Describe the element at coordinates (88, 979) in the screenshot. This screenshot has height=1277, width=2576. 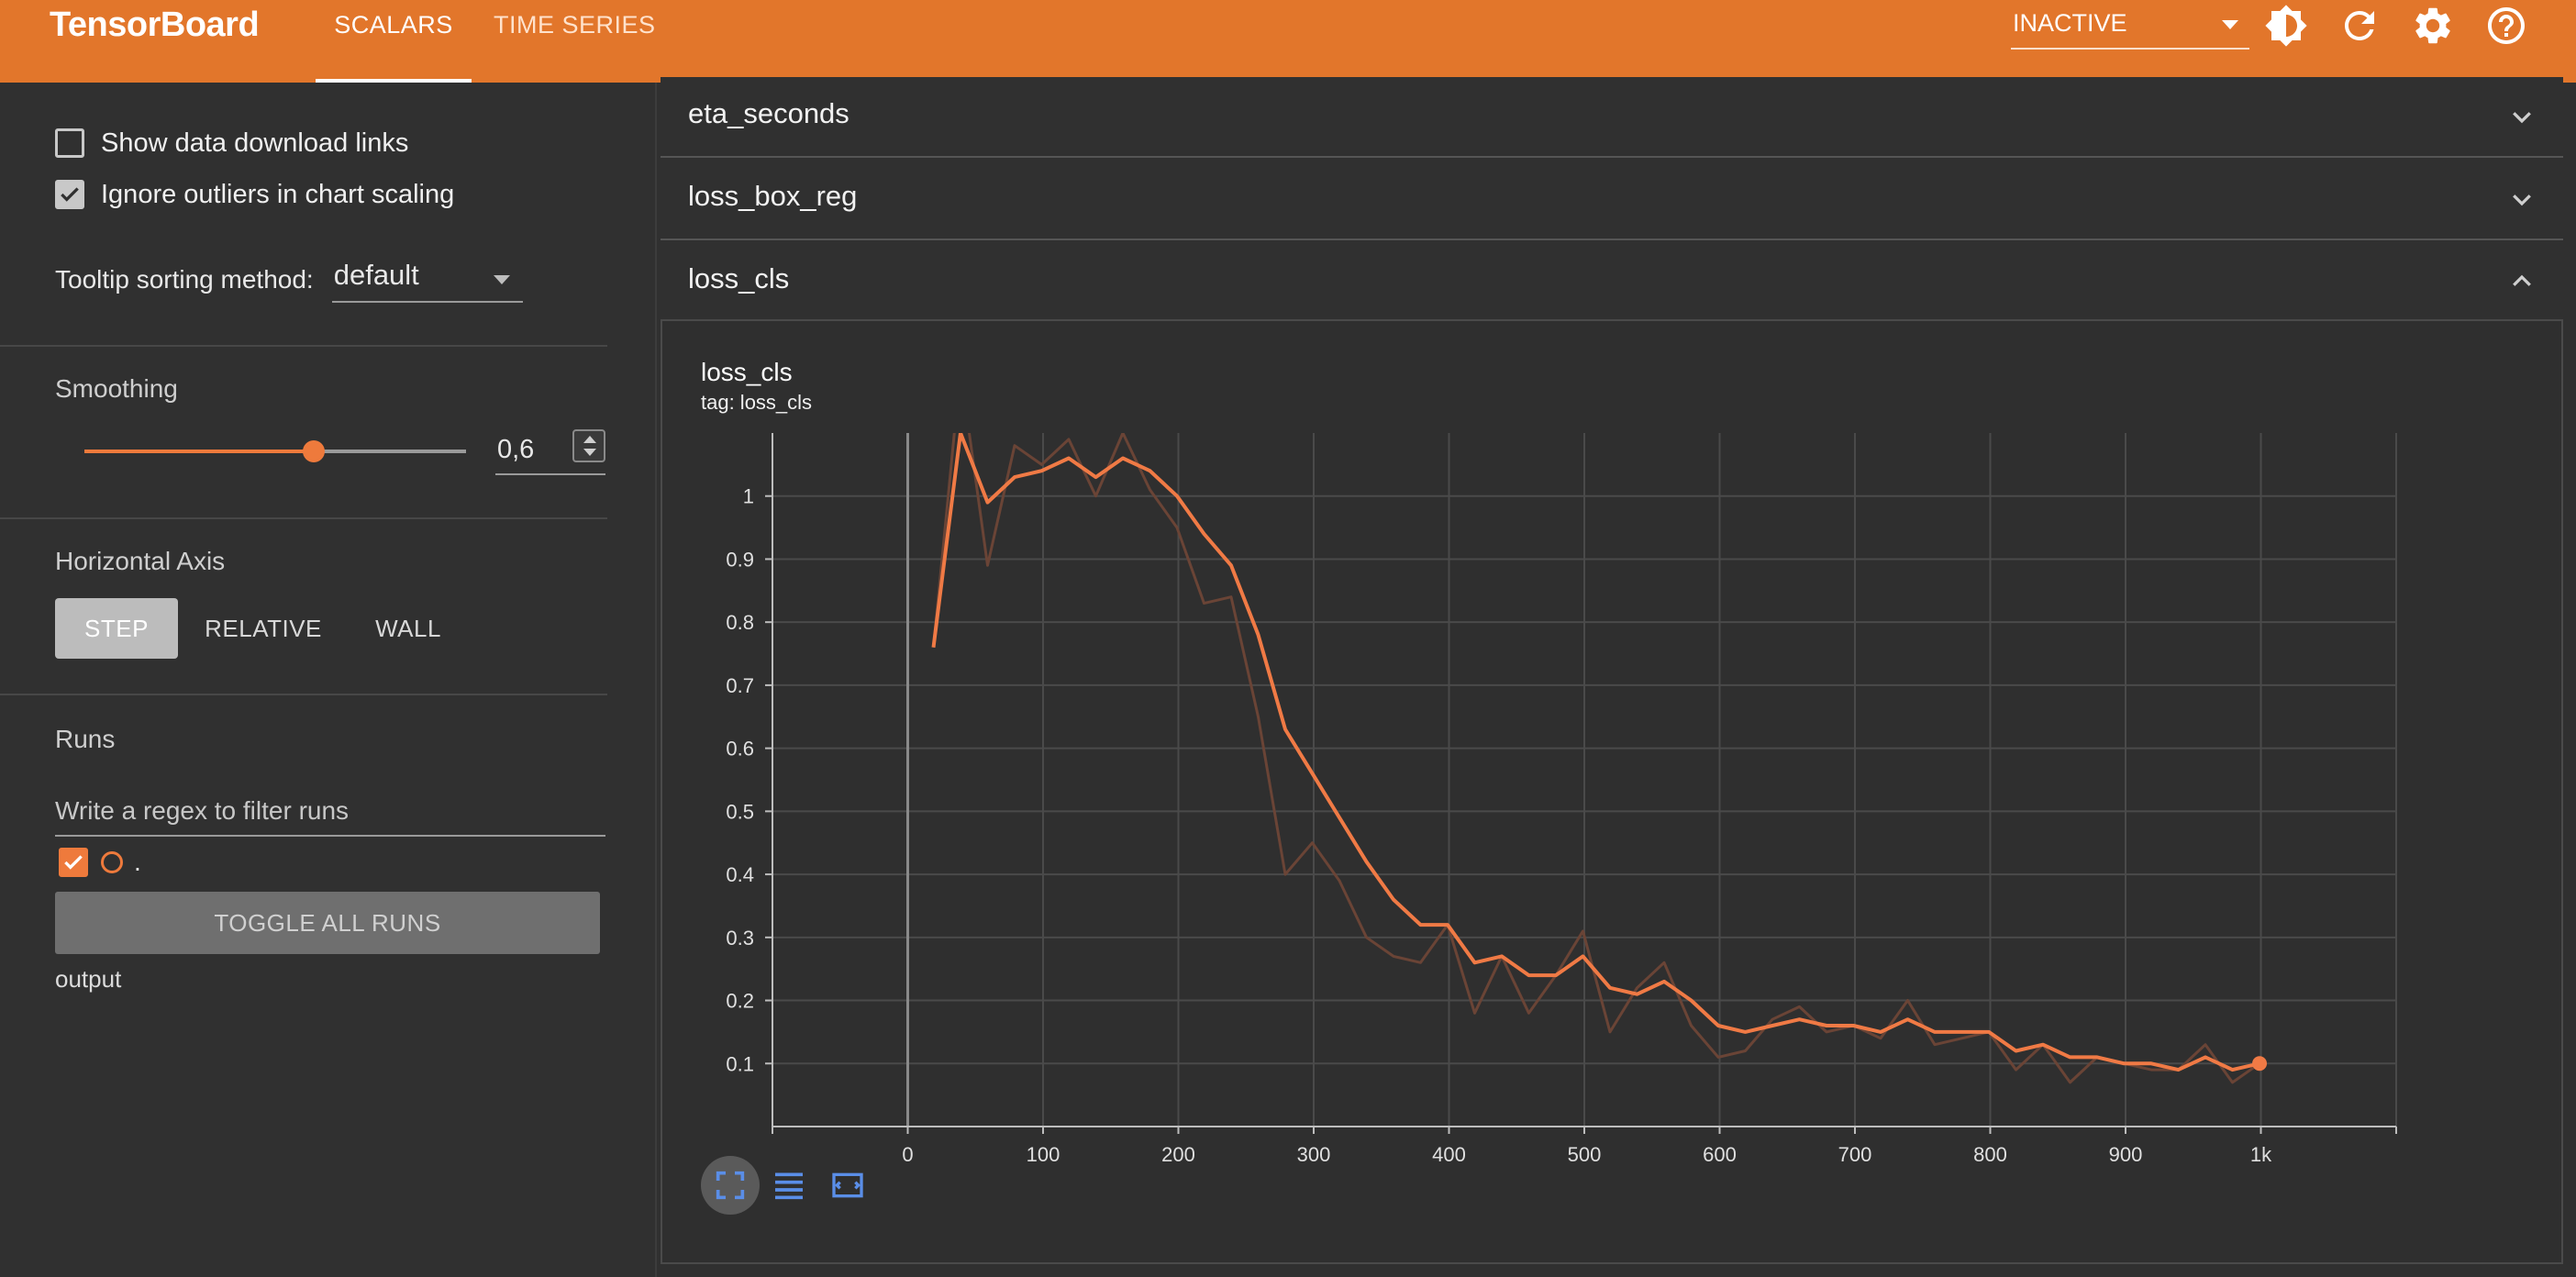
I see `run-directory-label: output` at that location.